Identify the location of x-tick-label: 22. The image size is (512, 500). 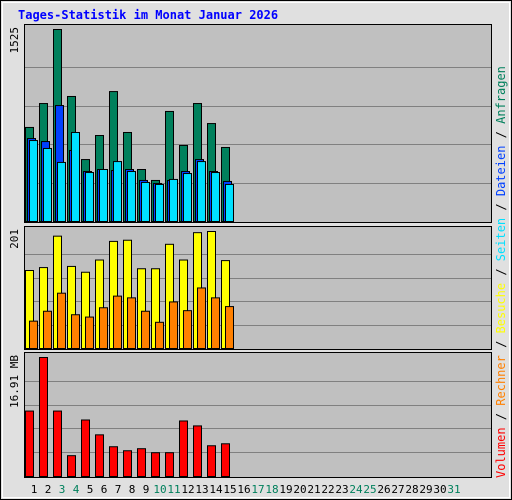
(327, 489).